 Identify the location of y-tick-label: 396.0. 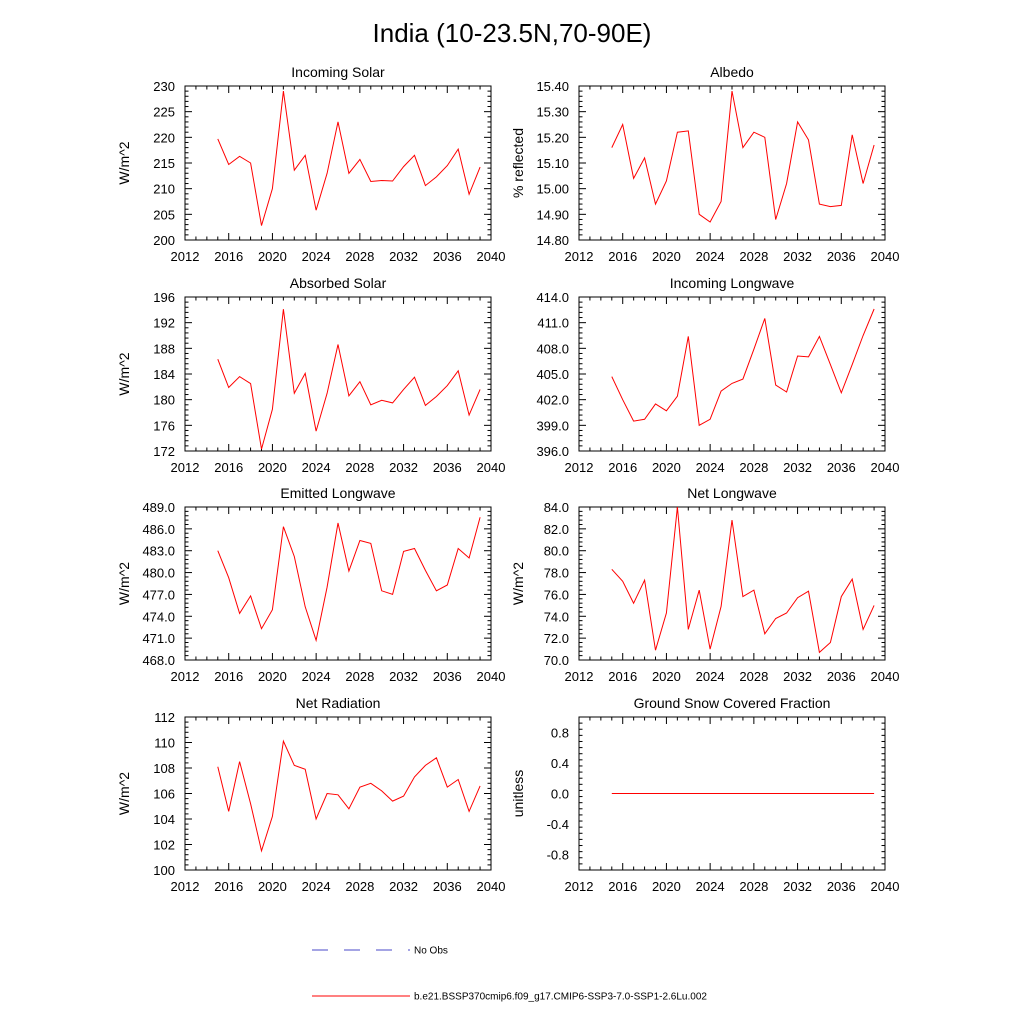
(552, 451).